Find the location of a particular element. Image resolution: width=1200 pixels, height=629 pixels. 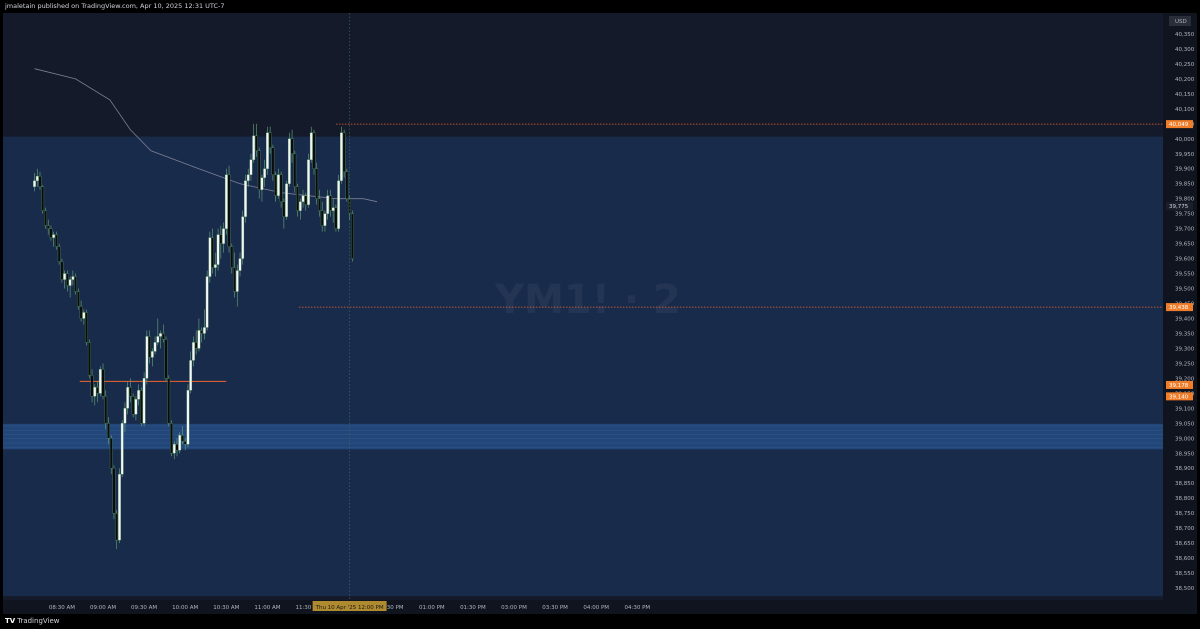

price-tick-label: 40,300 is located at coordinates (1185, 50).